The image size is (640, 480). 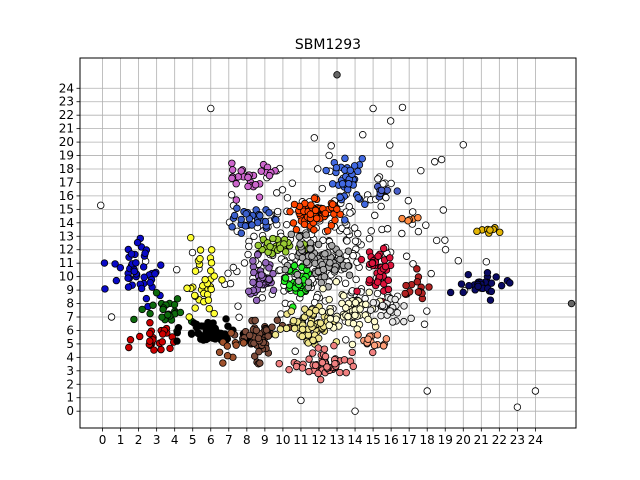 What do you see at coordinates (70, 357) in the screenshot?
I see `y-tick-label: 4` at bounding box center [70, 357].